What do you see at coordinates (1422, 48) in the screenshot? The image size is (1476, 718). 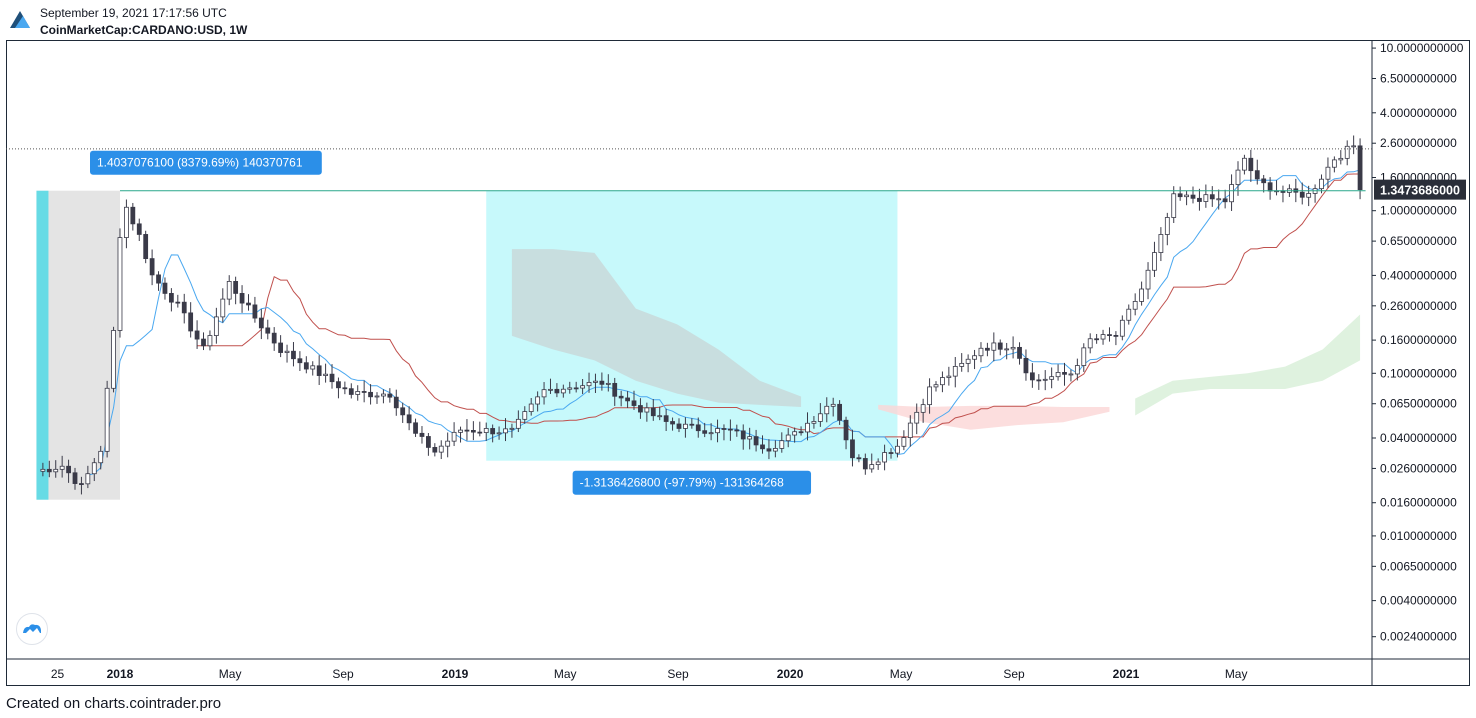 I see `y-tick-label: 10.0000000000` at bounding box center [1422, 48].